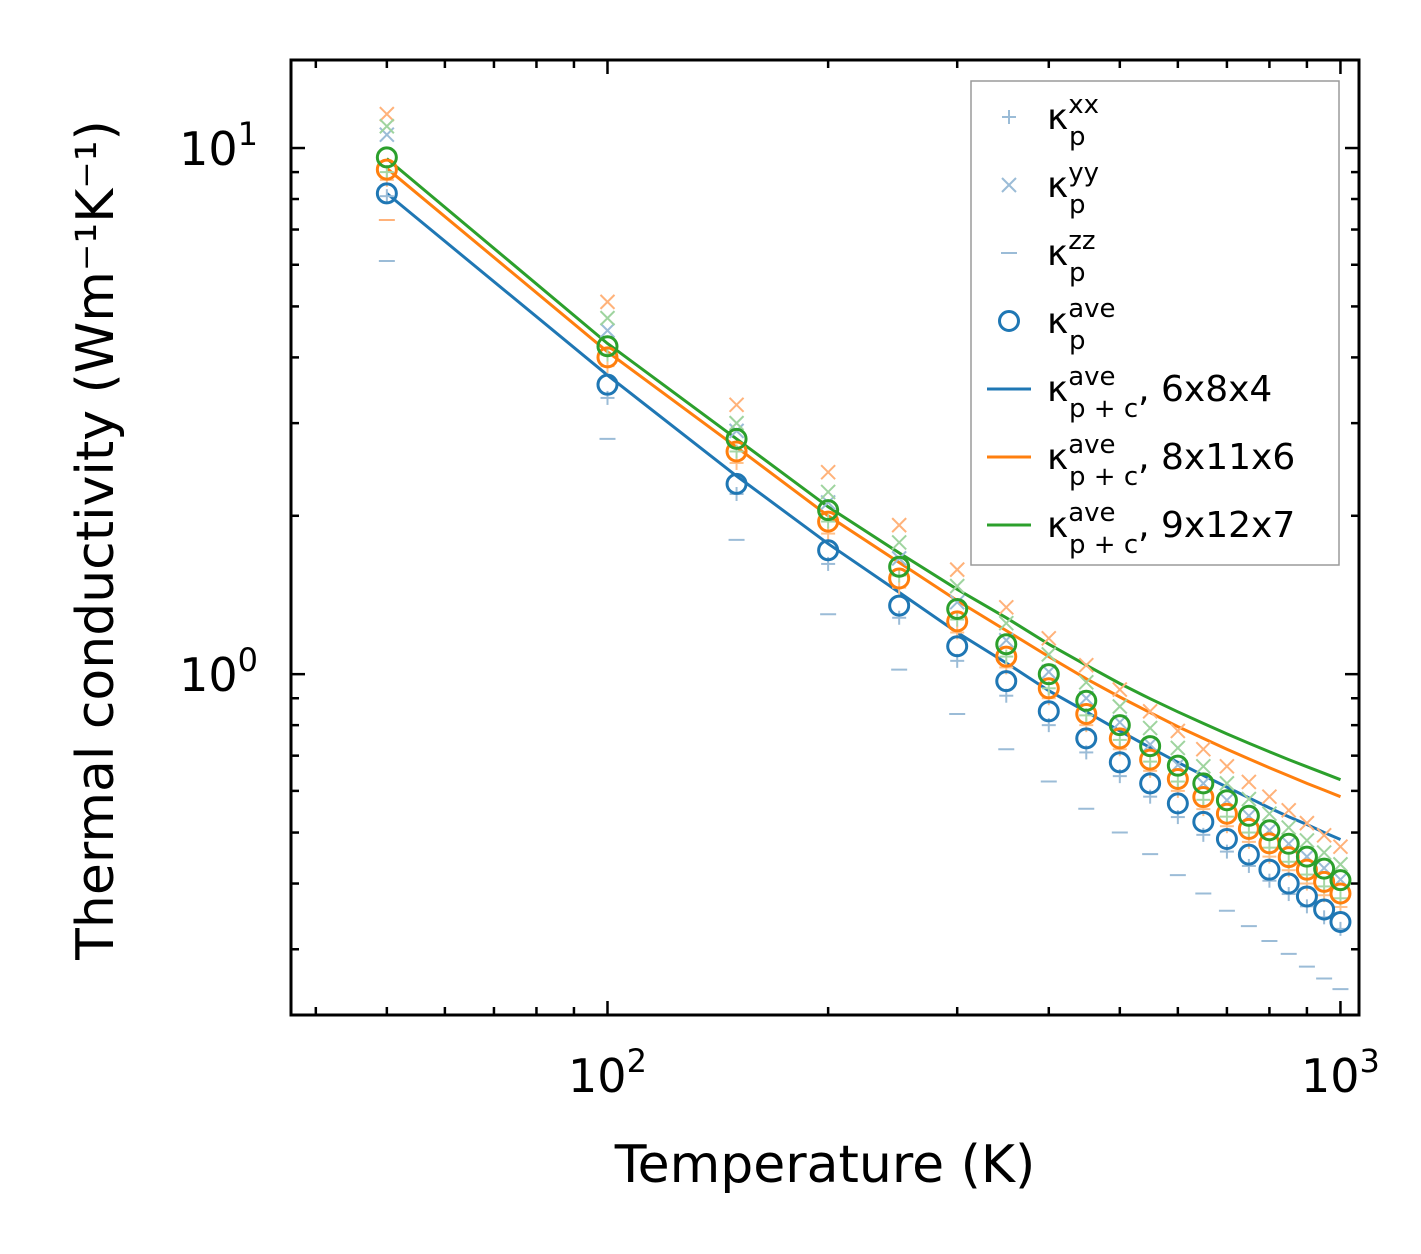 The width and height of the screenshot is (1421, 1254). I want to click on legend-label: κxx p, so click(1073, 121).